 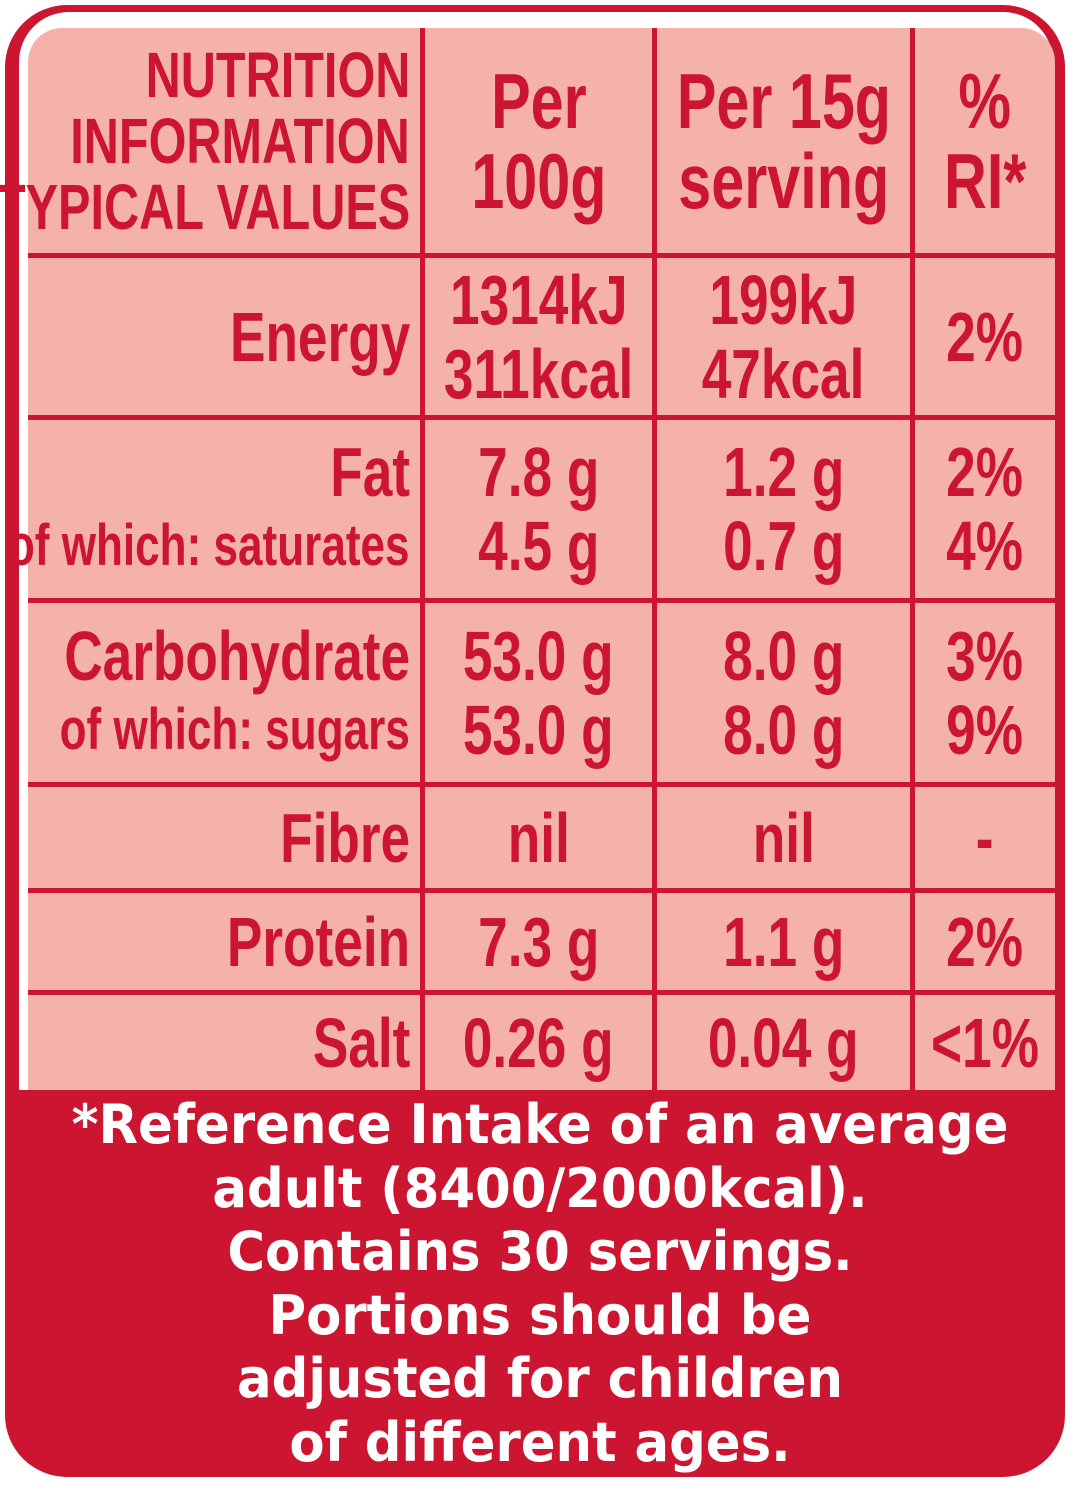 What do you see at coordinates (361, 1042) in the screenshot?
I see `cell-text: Salt` at bounding box center [361, 1042].